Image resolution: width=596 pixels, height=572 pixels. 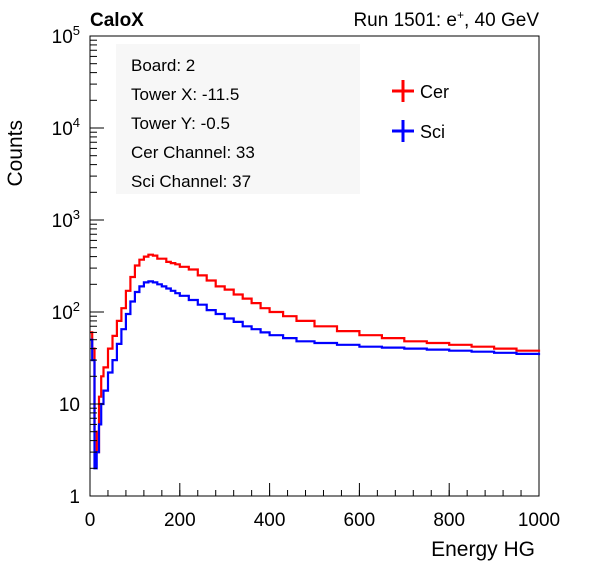 I want to click on x-tick-label: 400, so click(x=270, y=520).